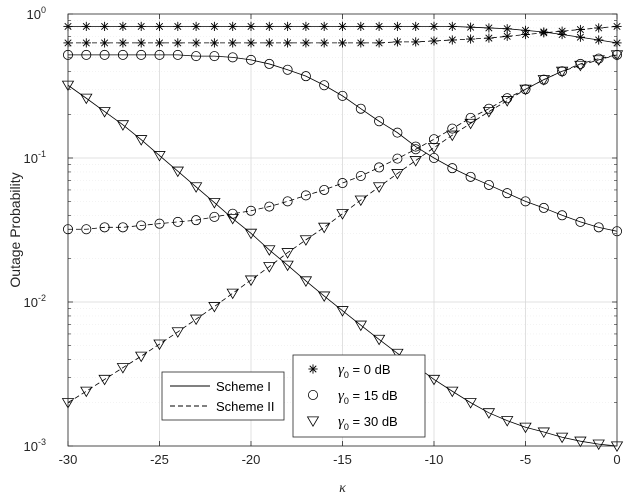  Describe the element at coordinates (243, 386) in the screenshot. I see `legend-scheme-label: Scheme I` at that location.